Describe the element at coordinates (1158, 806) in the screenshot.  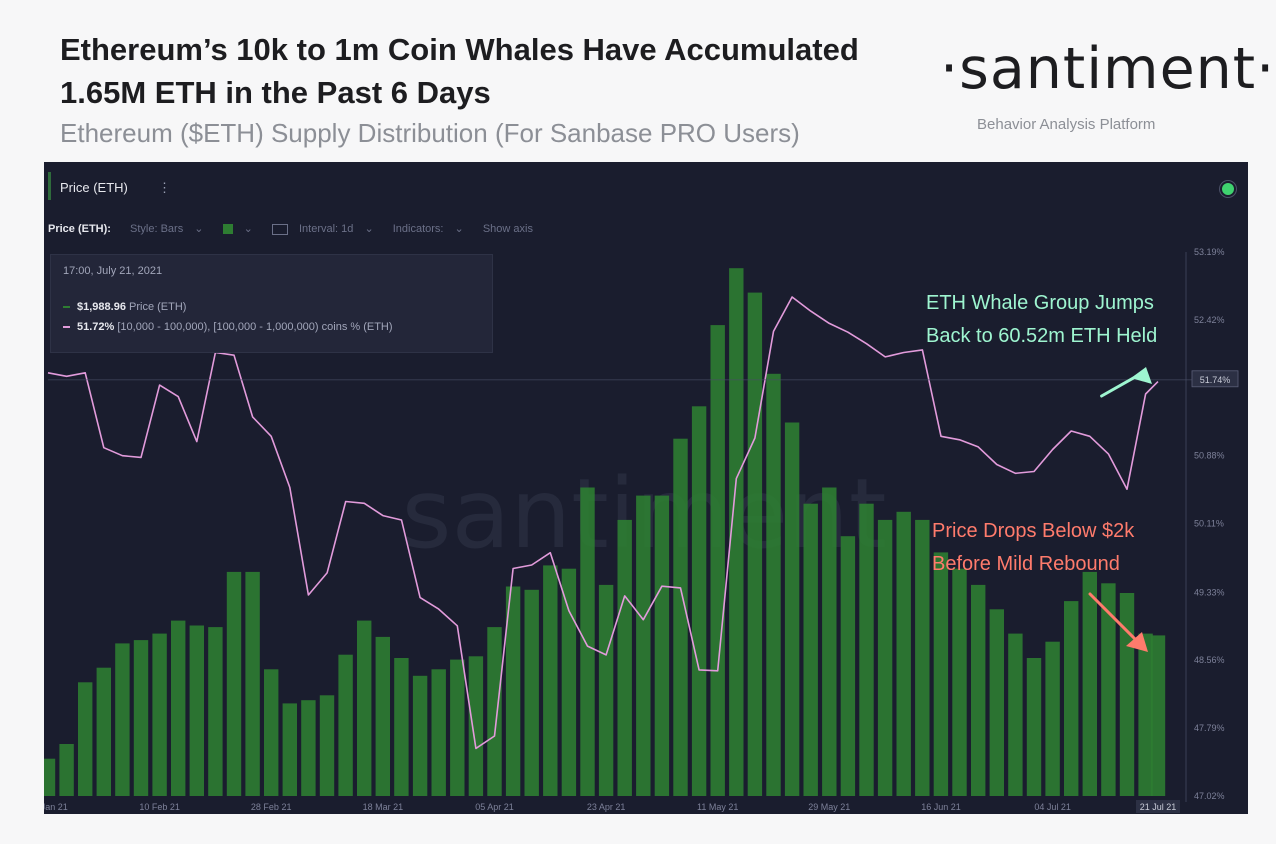
I see `x-tick-badge` at that location.